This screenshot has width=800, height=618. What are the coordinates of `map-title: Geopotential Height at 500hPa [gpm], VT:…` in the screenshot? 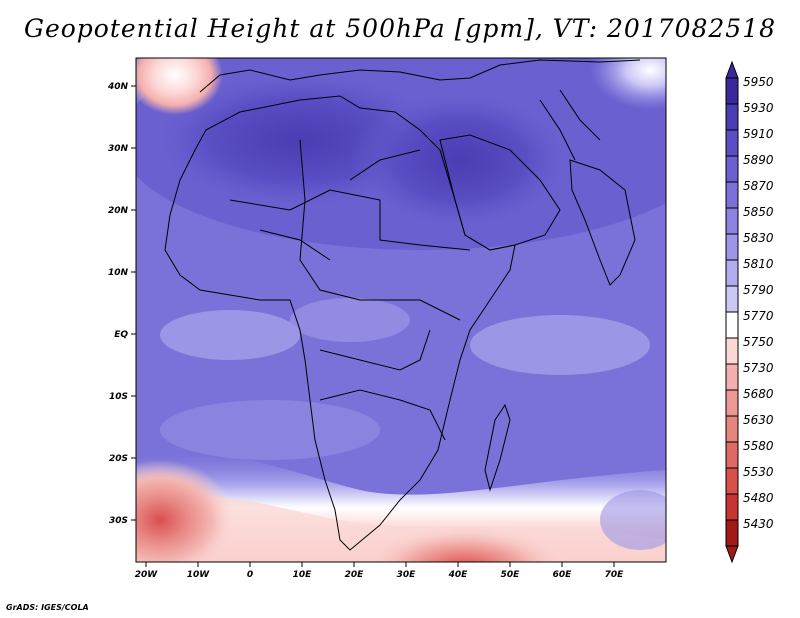 It's located at (400, 28).